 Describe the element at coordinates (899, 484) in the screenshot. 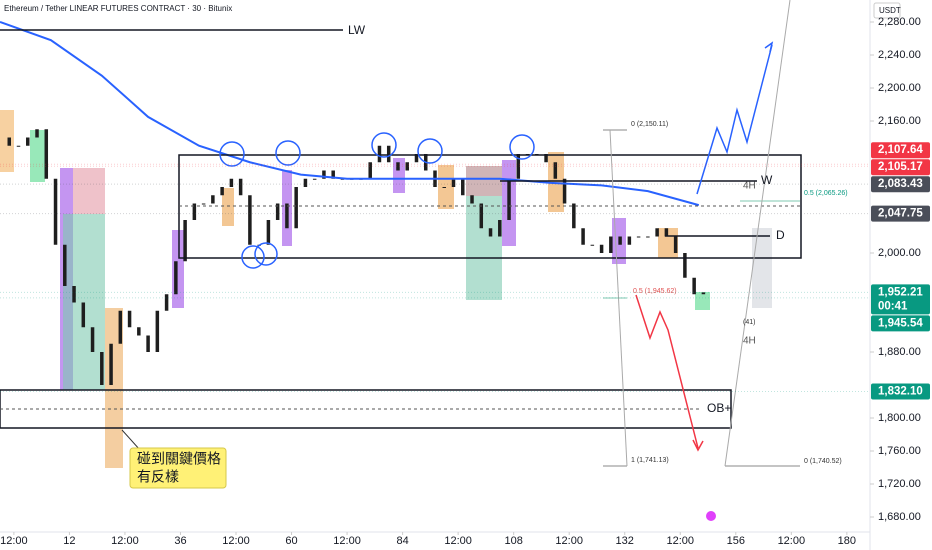

I see `y-tick-label: 1,720.00` at that location.